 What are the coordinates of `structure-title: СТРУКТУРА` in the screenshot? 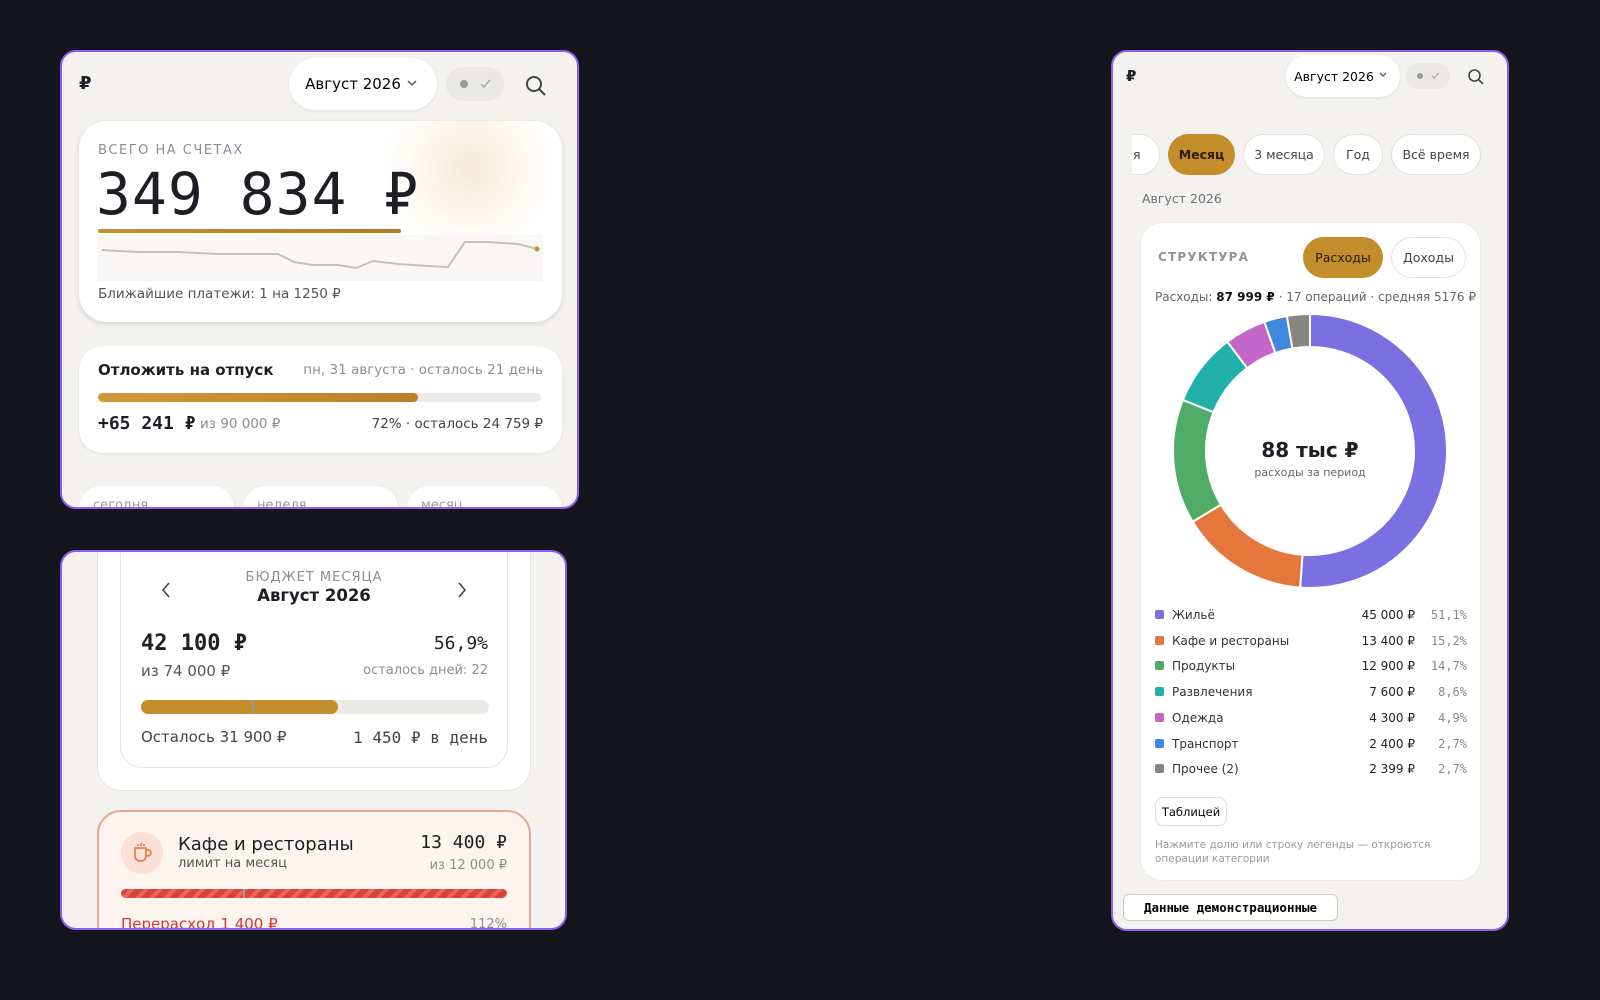 It's located at (1204, 257).